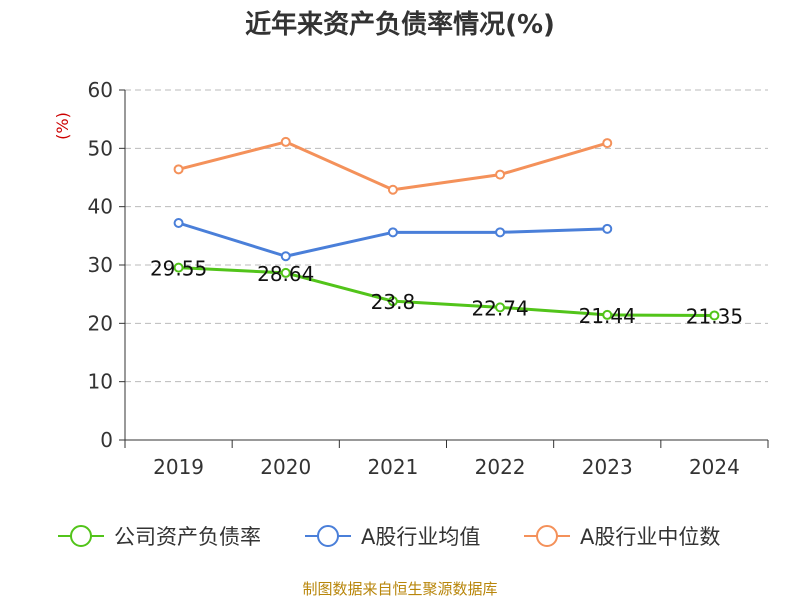 The height and width of the screenshot is (600, 800). Describe the element at coordinates (714, 467) in the screenshot. I see `x-tick-label: 2024` at that location.